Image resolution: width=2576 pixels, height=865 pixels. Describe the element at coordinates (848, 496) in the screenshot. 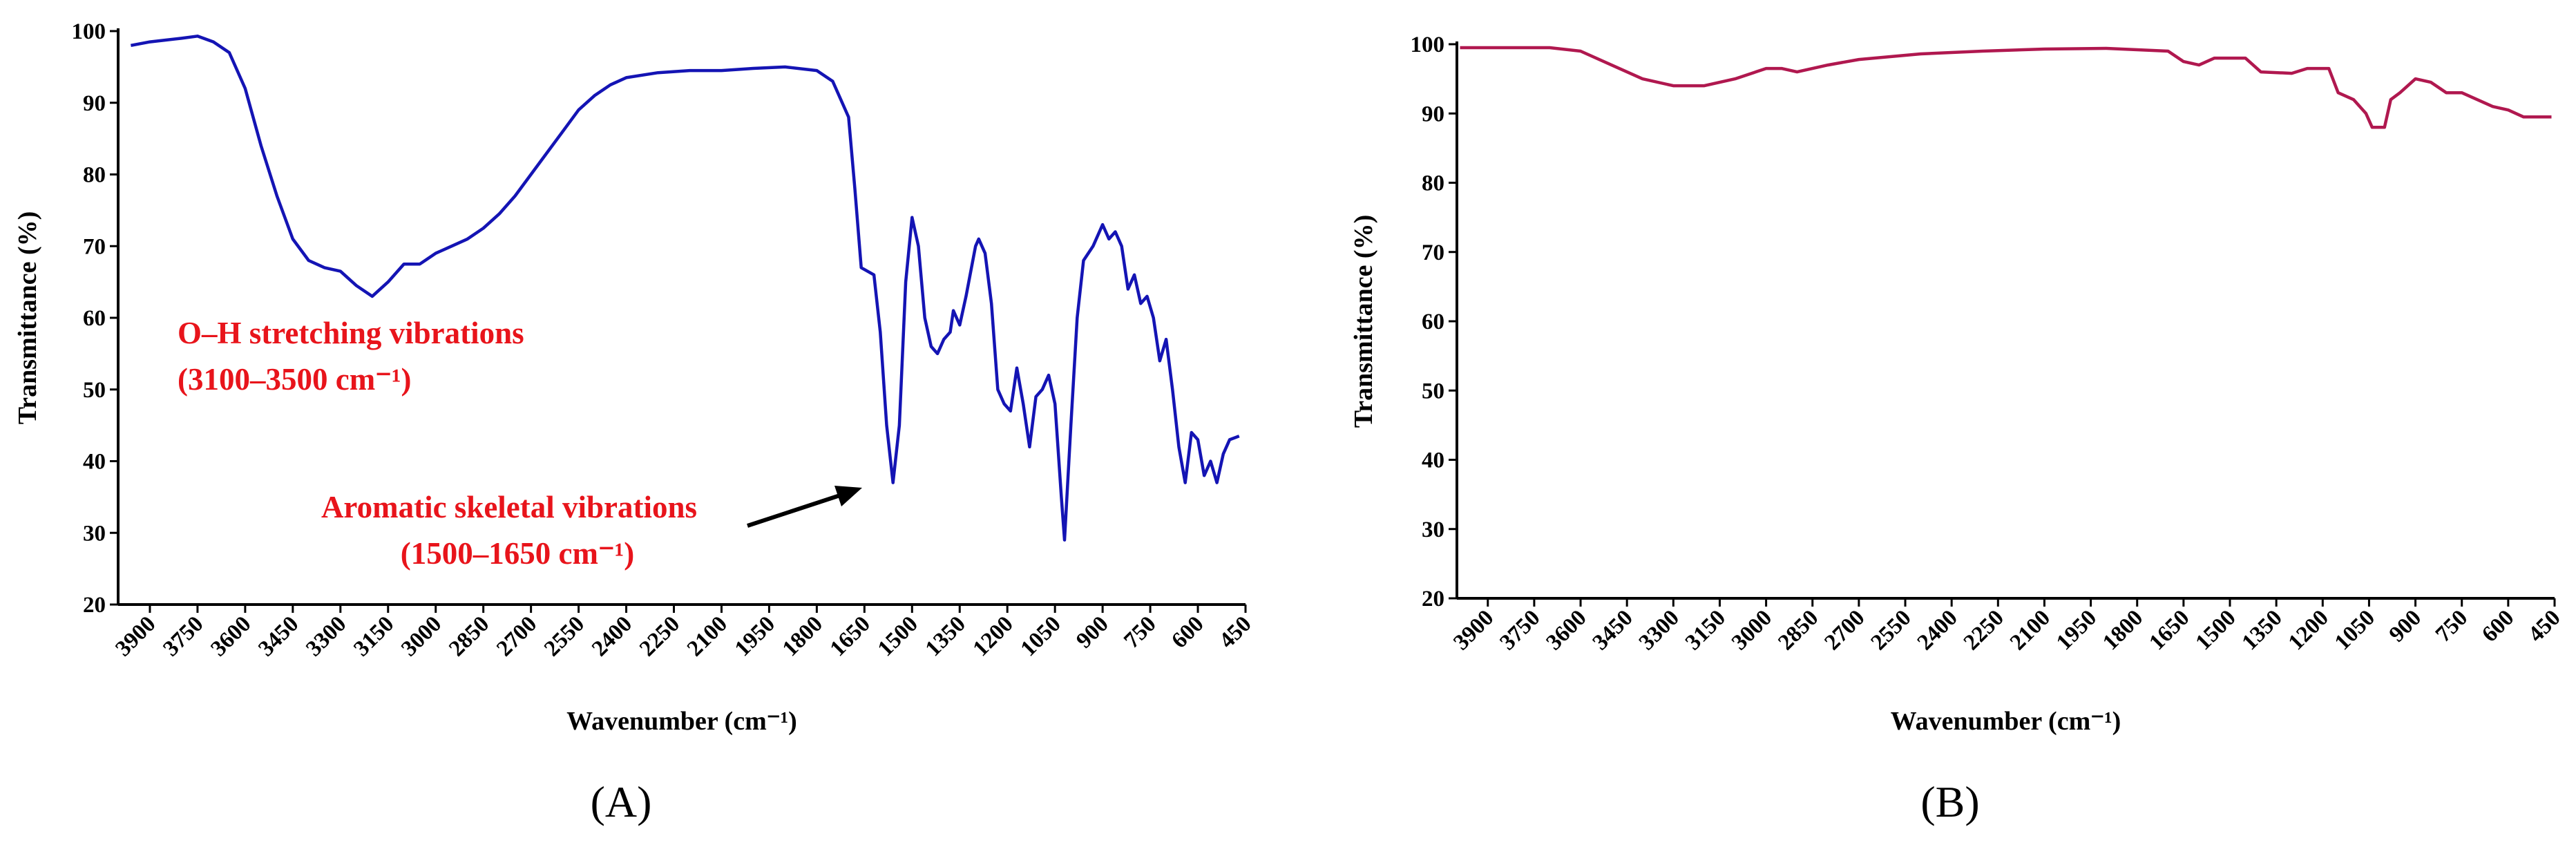

I see `arrow-head` at that location.